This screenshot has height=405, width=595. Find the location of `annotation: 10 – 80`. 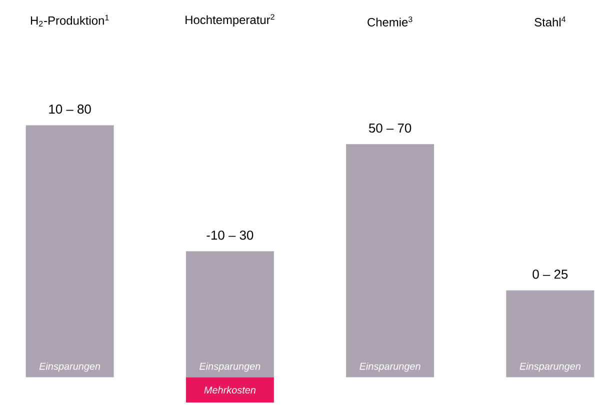

annotation: 10 – 80 is located at coordinates (70, 109).